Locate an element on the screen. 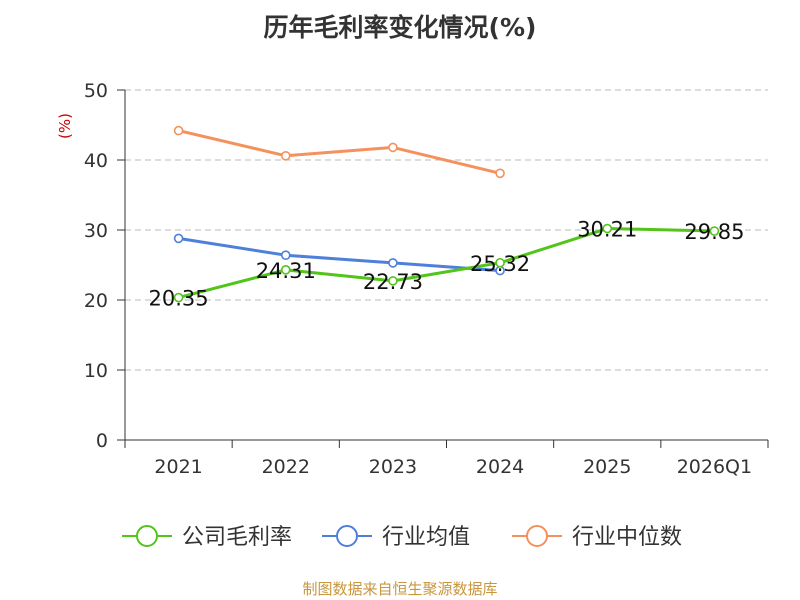 This screenshot has height=600, width=800. data-labels: 20.35 24.31 22.73 25.32 30.21 29.85 is located at coordinates (447, 264).